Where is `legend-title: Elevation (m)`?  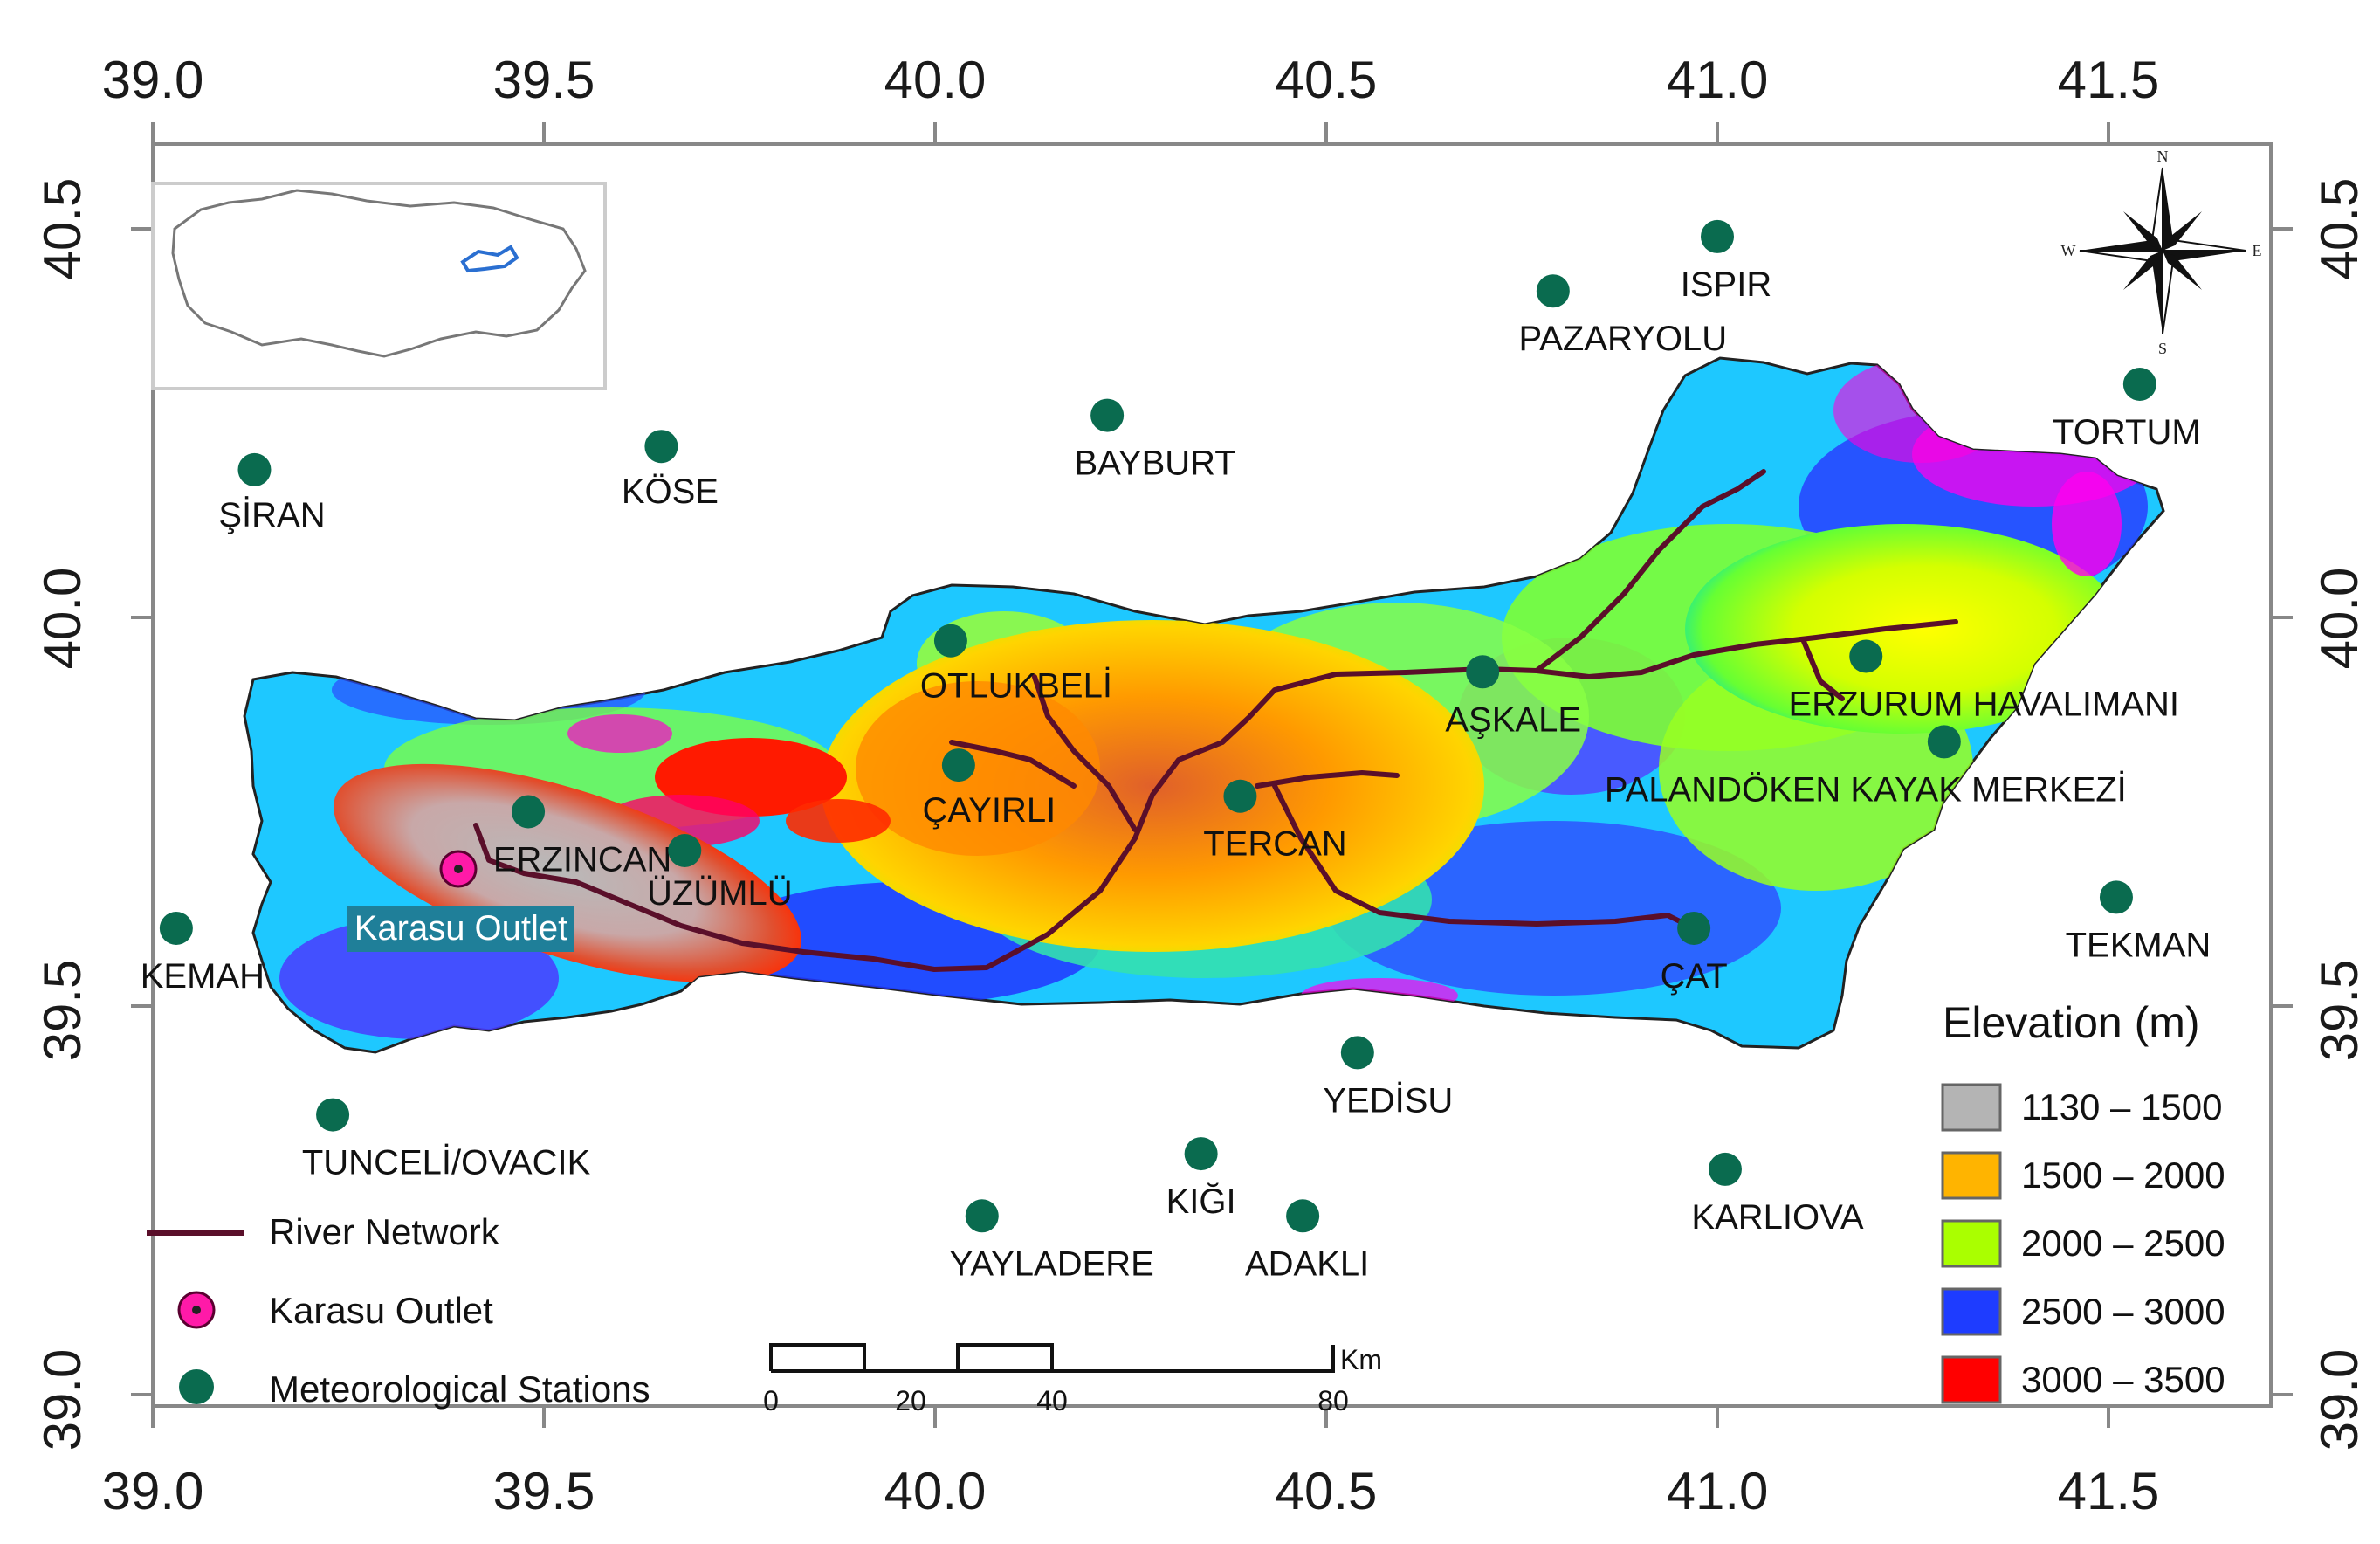 legend-title: Elevation (m) is located at coordinates (2071, 1022).